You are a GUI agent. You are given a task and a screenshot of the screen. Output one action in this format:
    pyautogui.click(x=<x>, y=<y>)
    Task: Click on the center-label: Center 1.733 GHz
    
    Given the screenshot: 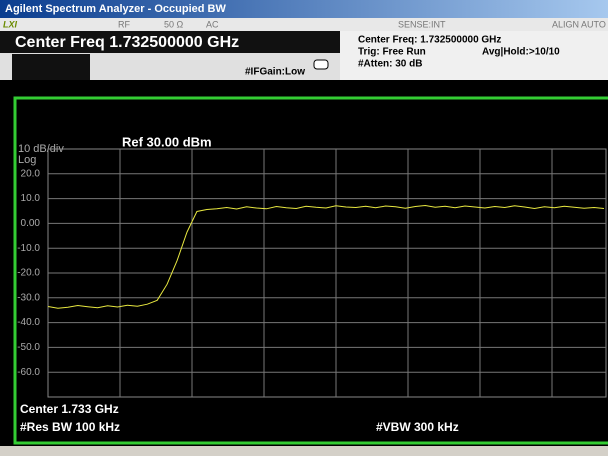 What is the action you would take?
    pyautogui.click(x=69, y=409)
    